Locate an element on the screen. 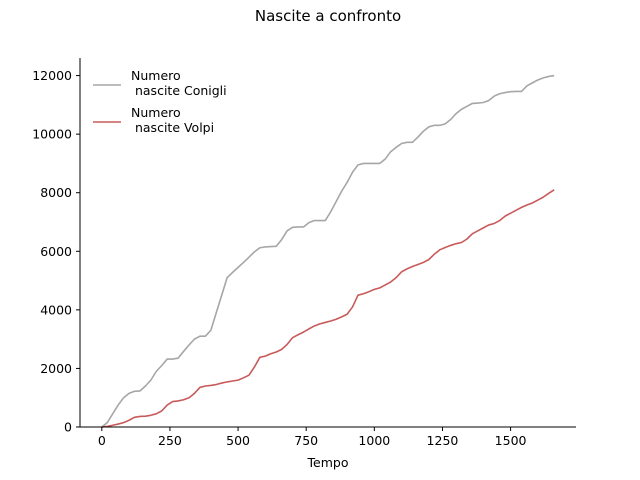  x-tick-label: 500 is located at coordinates (238, 440).